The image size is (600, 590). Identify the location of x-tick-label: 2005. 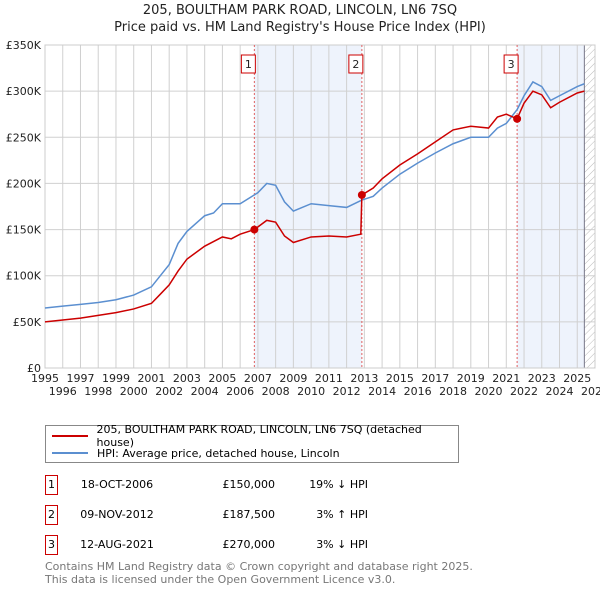
(222, 378).